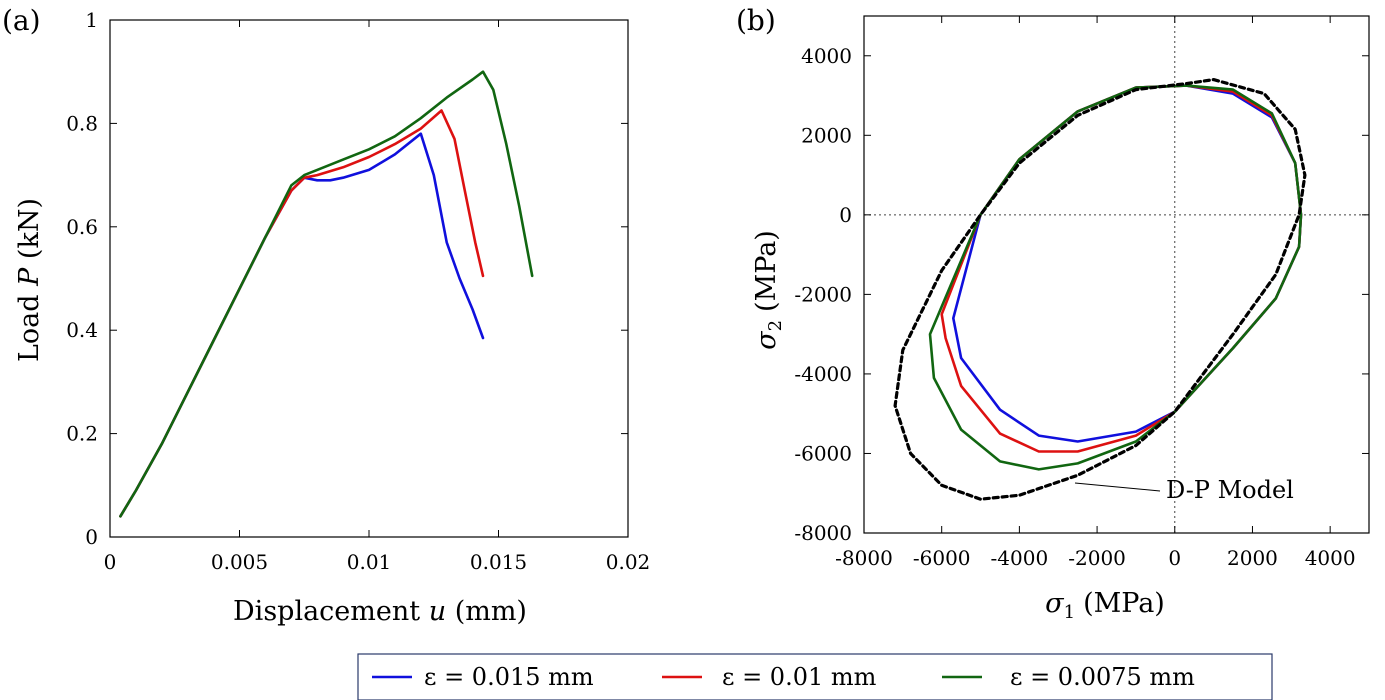  Describe the element at coordinates (21, 20) in the screenshot. I see `panel-a-label: (a)` at that location.